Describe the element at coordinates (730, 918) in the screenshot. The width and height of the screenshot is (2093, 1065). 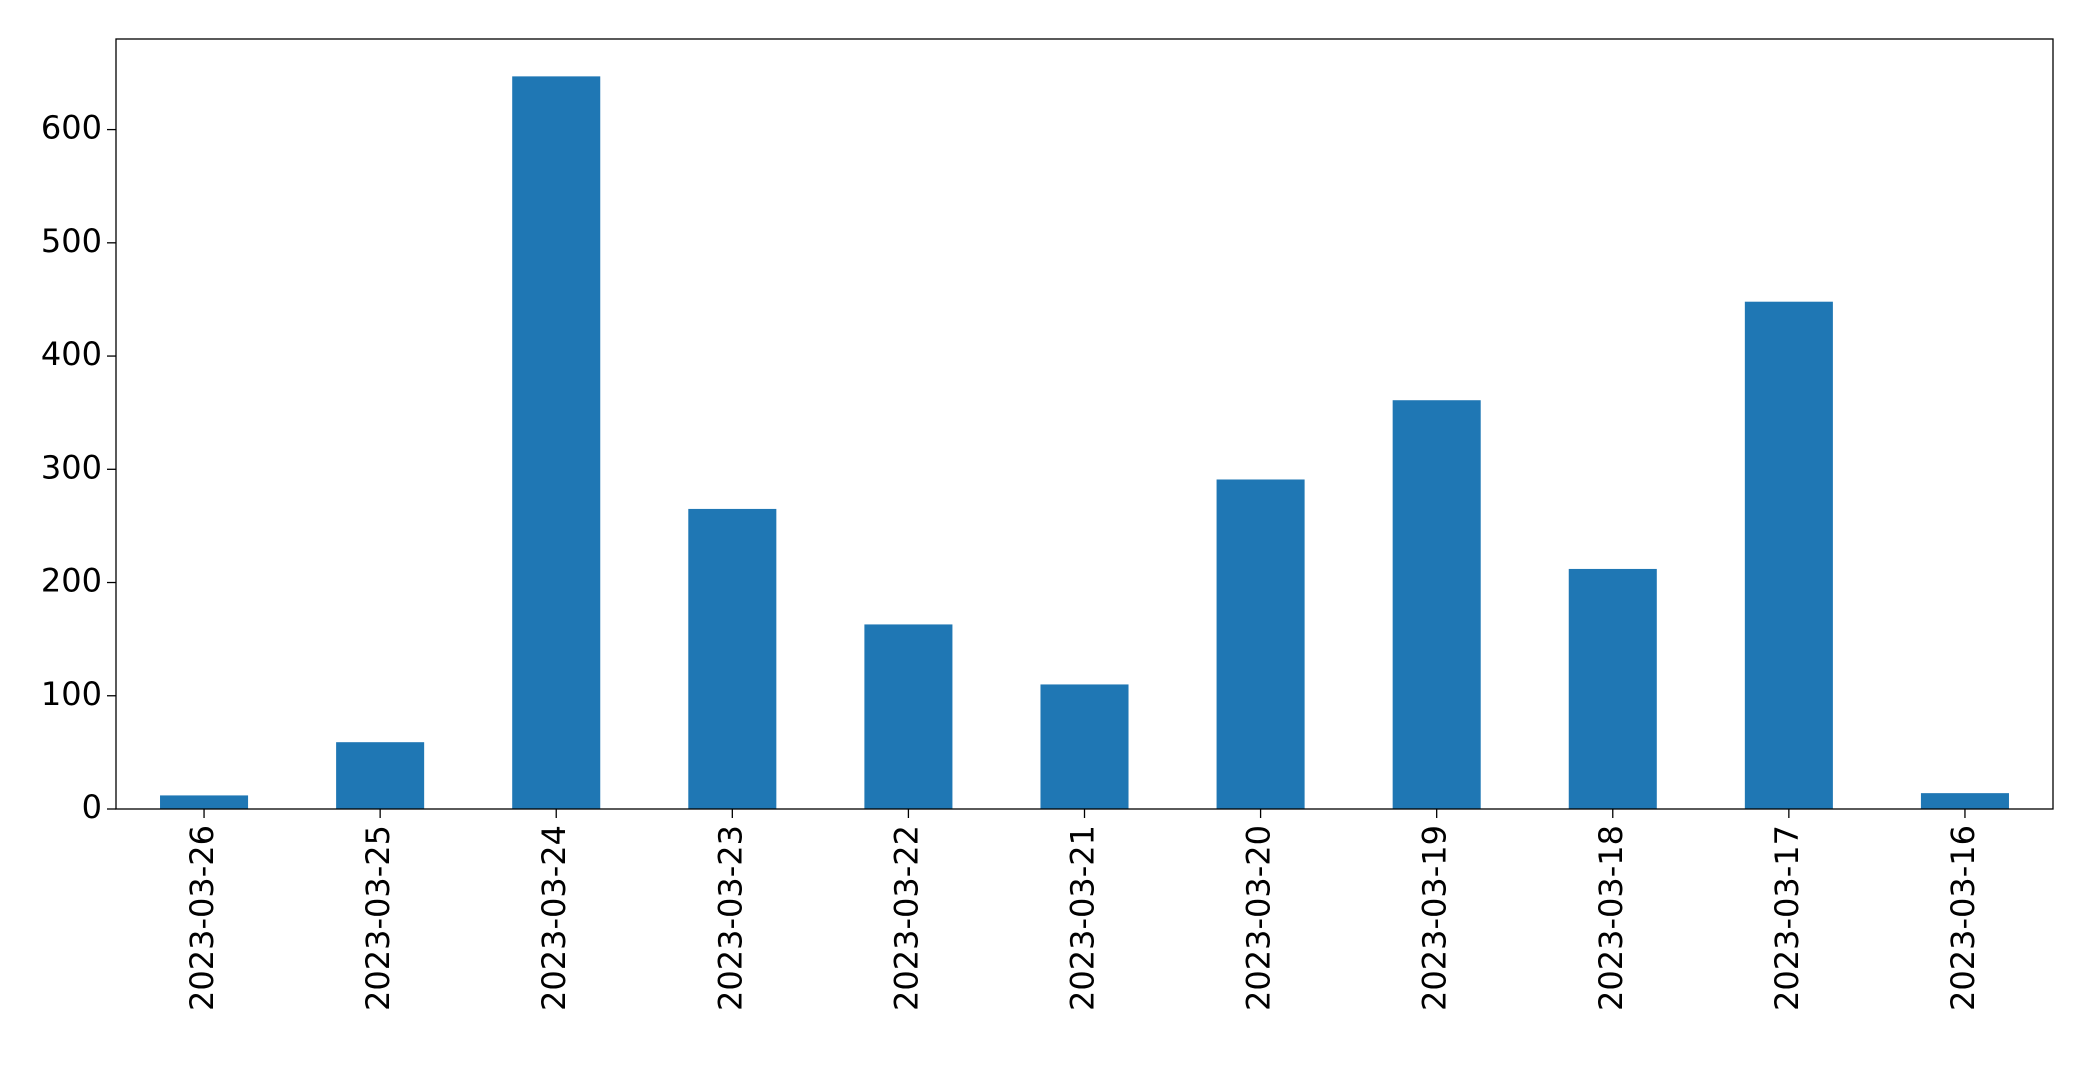
I see `x-tick-label: 2023-03-23` at that location.